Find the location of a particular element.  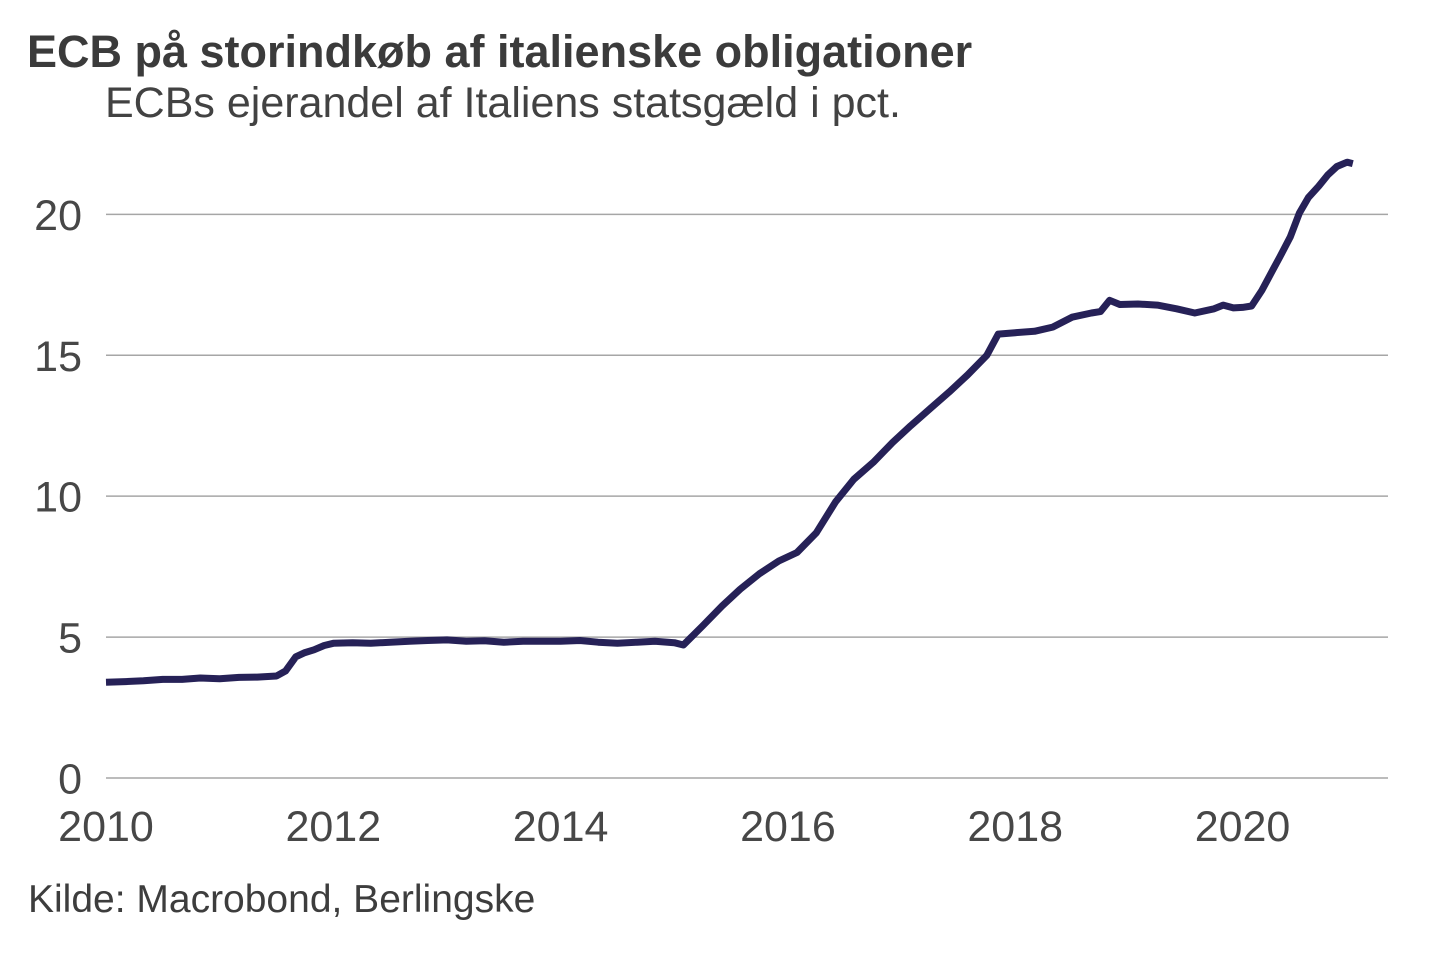

x-tick-label-2012: 2012 is located at coordinates (333, 827).